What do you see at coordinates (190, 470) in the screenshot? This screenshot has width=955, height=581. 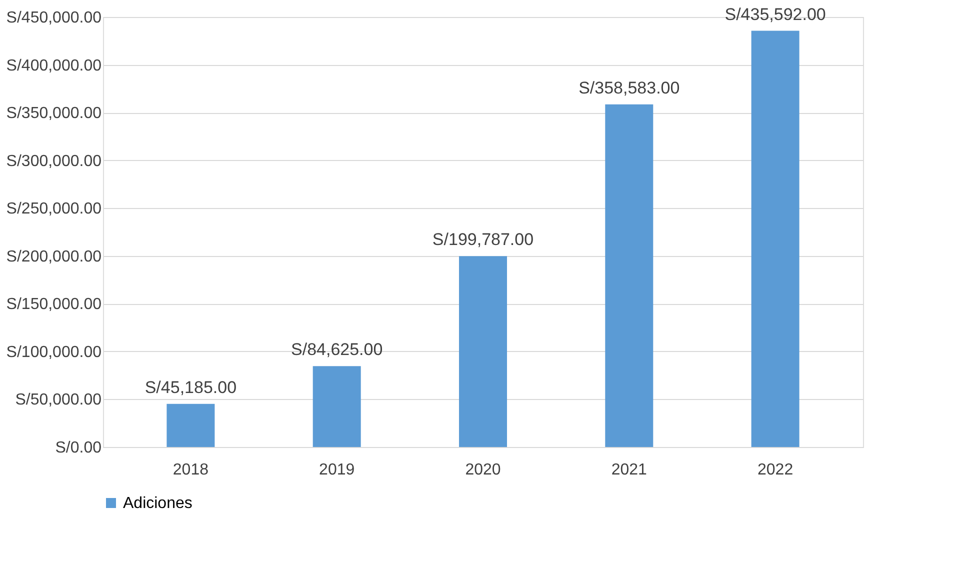 I see `x-tick-label: 2018` at bounding box center [190, 470].